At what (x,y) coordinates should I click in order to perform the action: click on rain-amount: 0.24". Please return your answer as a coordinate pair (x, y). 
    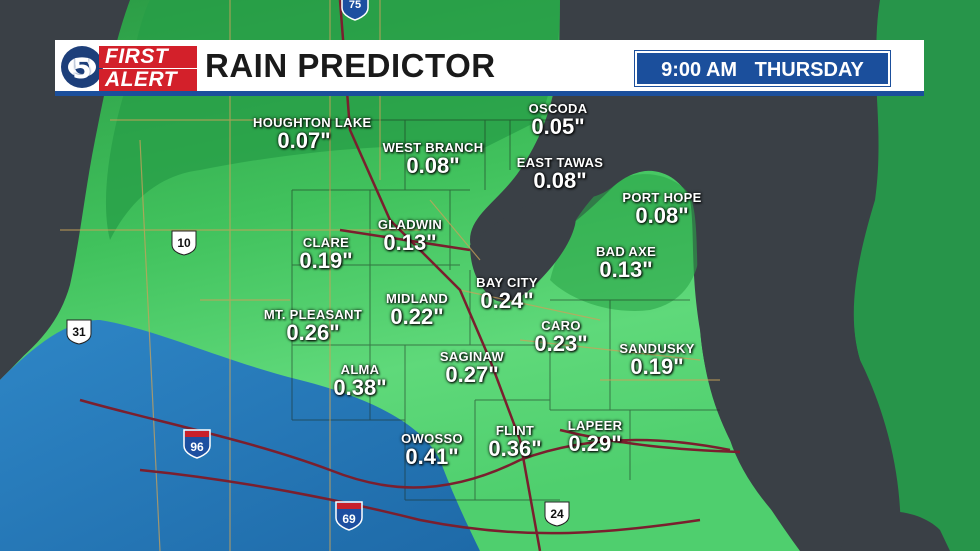
    Looking at the image, I should click on (507, 300).